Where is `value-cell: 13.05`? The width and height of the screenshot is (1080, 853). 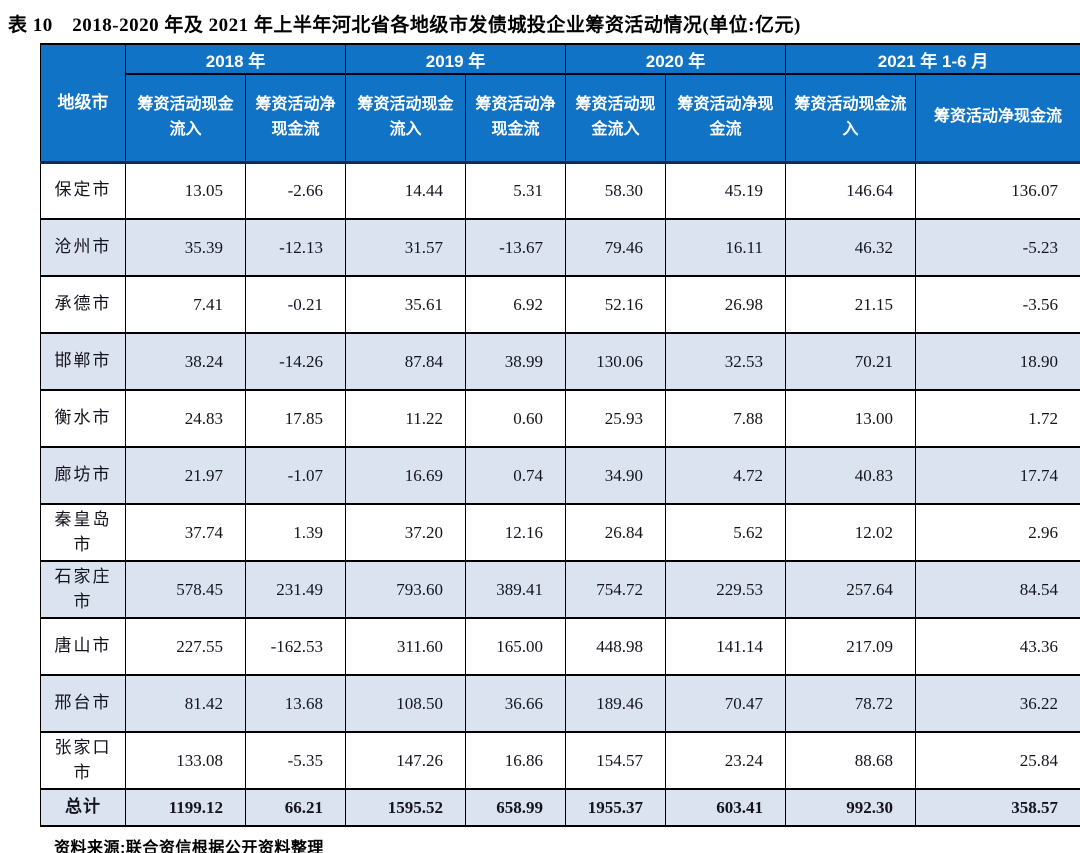 value-cell: 13.05 is located at coordinates (185, 190).